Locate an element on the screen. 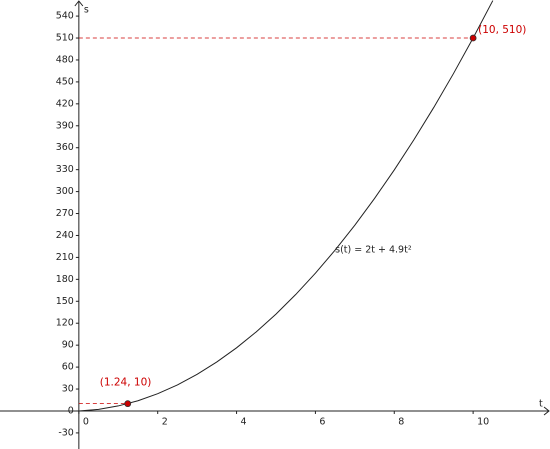 This screenshot has width=550, height=449. x-tick-label: 10 is located at coordinates (483, 421).